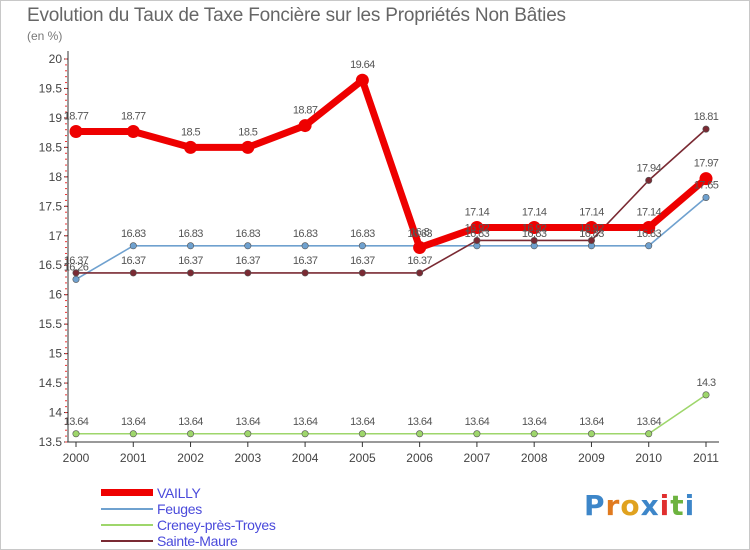 Image resolution: width=750 pixels, height=550 pixels. Describe the element at coordinates (56, 118) in the screenshot. I see `y-tick-label: 19` at that location.